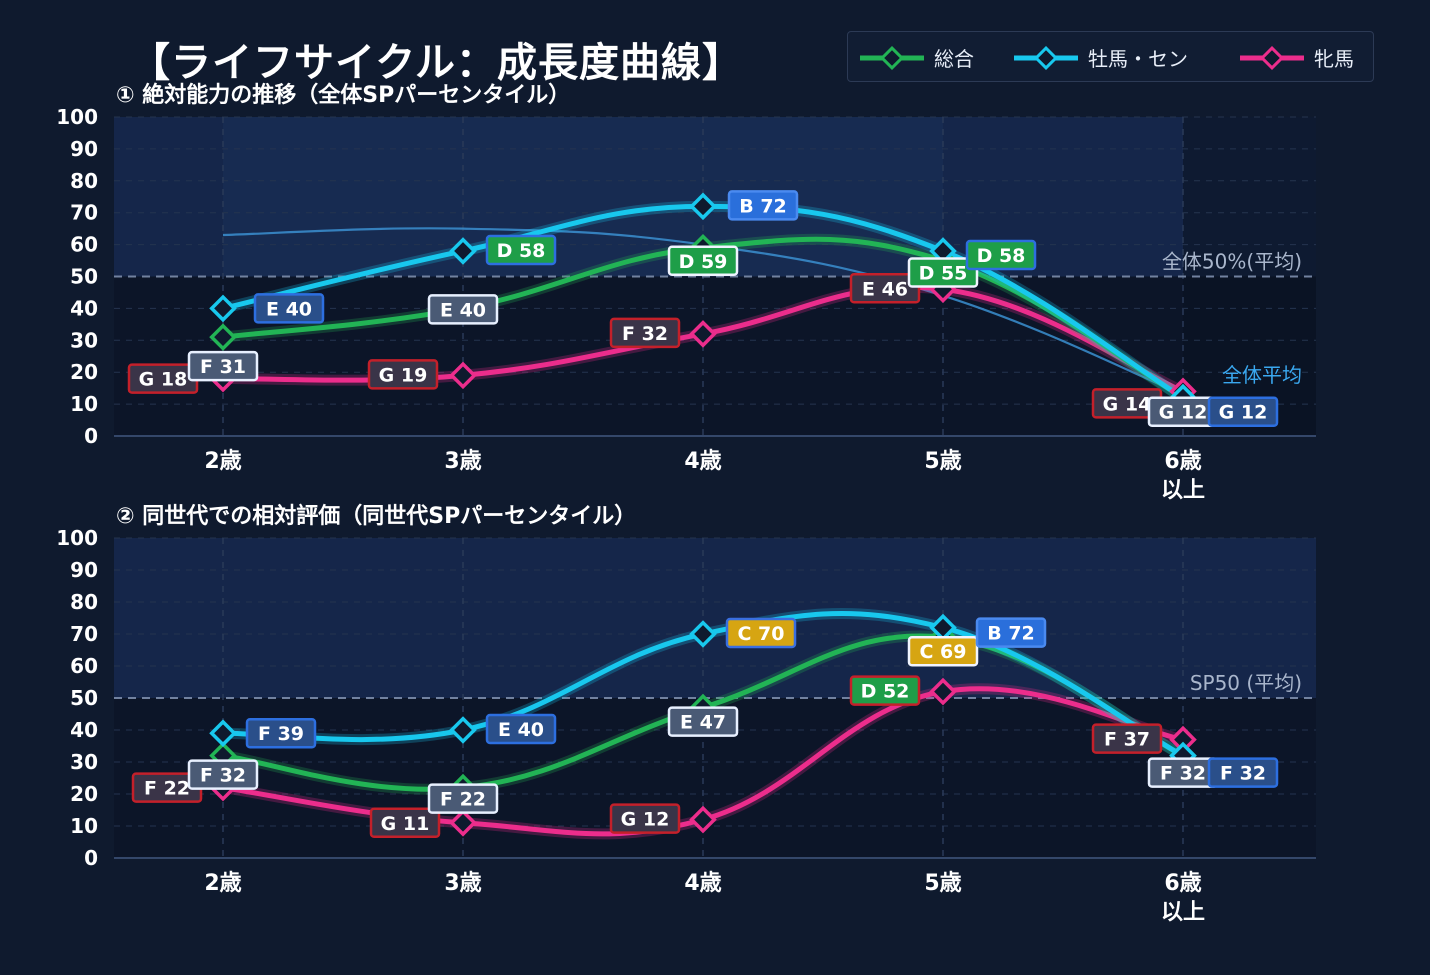 Image resolution: width=1430 pixels, height=975 pixels. I want to click on data-label-text: B 72, so click(763, 206).